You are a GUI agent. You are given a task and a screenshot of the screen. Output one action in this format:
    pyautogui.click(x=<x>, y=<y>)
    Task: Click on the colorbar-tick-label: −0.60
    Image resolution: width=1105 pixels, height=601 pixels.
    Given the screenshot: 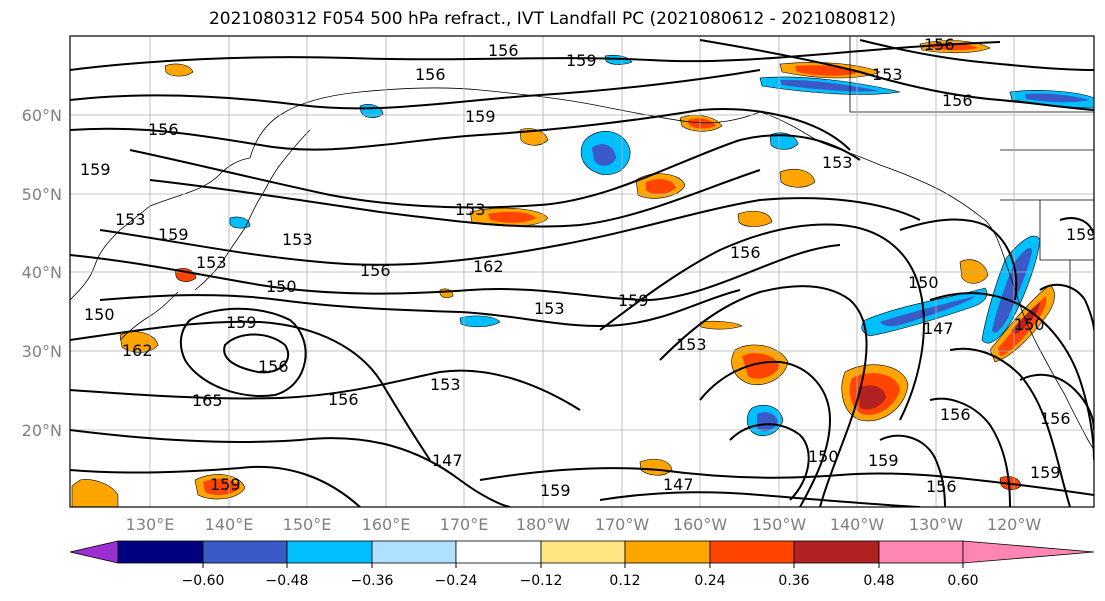 What is the action you would take?
    pyautogui.click(x=203, y=581)
    